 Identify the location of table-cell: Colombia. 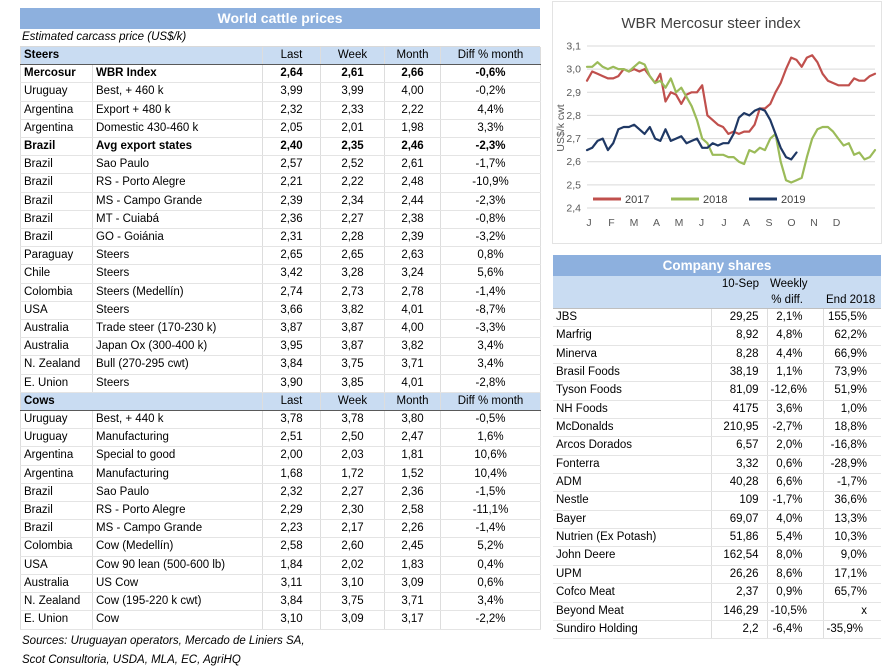
(56, 292).